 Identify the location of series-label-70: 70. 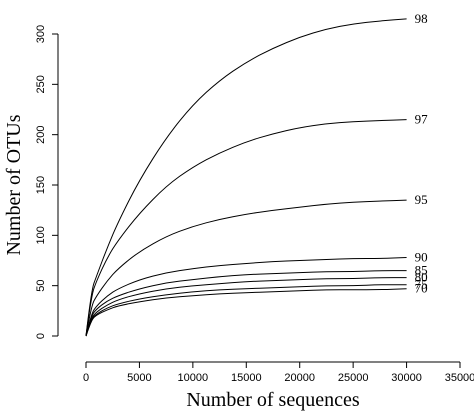
(421, 288).